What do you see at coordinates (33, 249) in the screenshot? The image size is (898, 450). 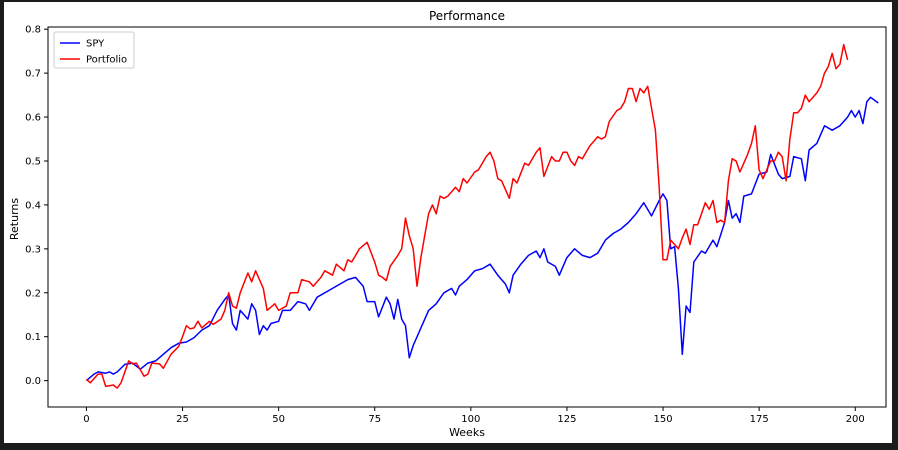 I see `y-tick-label: 0.3` at bounding box center [33, 249].